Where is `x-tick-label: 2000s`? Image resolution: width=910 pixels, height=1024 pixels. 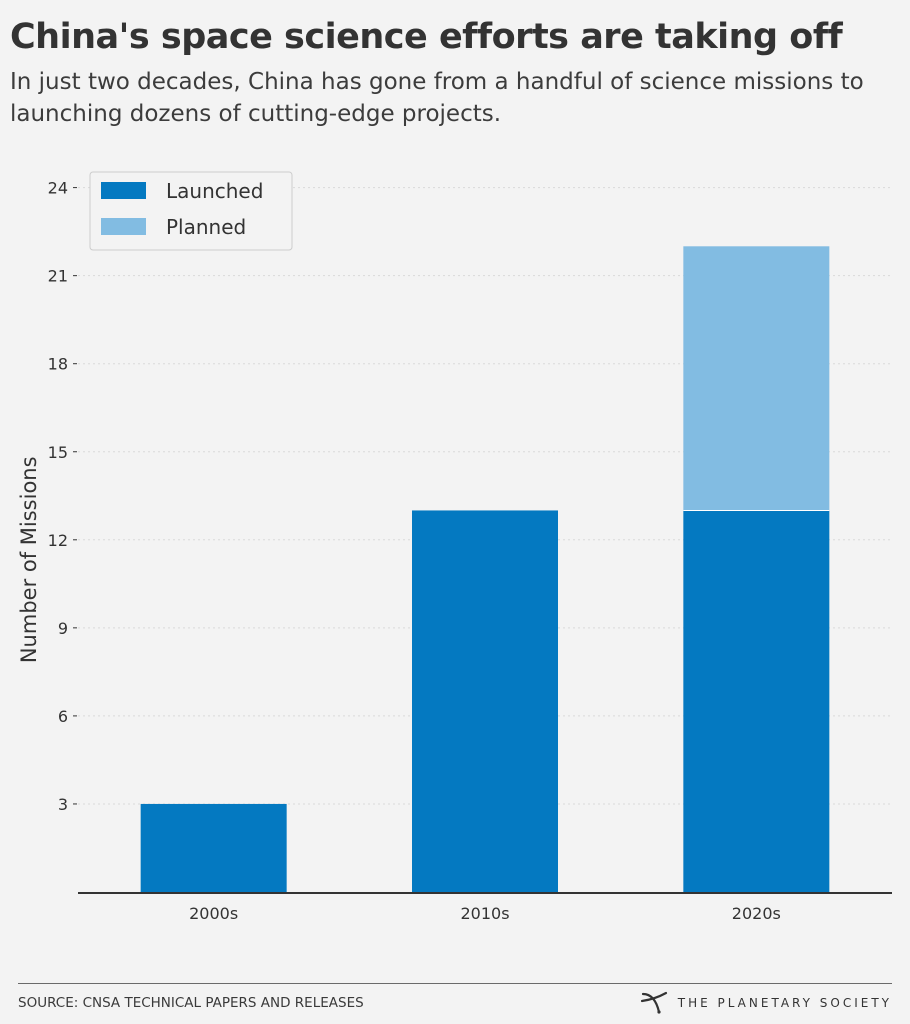
x-tick-label: 2000s is located at coordinates (213, 913).